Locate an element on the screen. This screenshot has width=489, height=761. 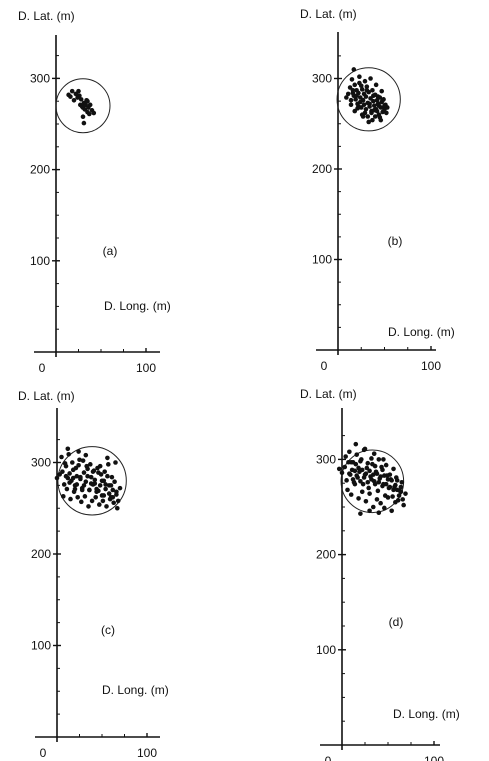
panel-c-circle is located at coordinates (92, 481).